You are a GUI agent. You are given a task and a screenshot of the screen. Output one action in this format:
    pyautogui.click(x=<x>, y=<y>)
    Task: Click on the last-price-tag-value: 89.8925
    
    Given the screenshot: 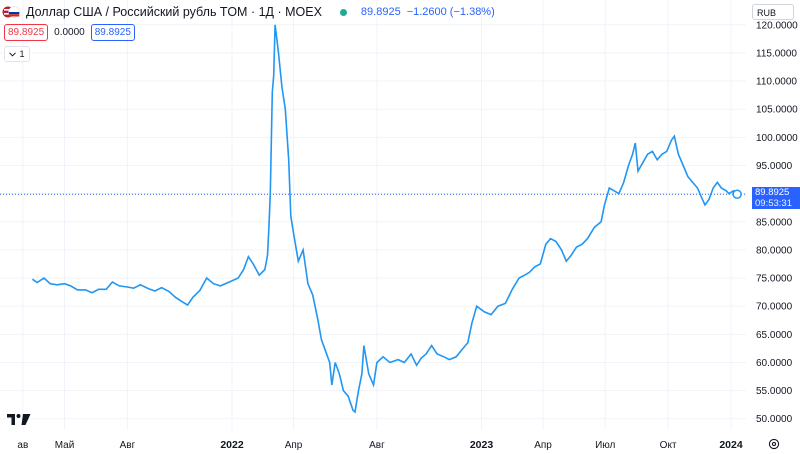 What is the action you would take?
    pyautogui.click(x=772, y=193)
    